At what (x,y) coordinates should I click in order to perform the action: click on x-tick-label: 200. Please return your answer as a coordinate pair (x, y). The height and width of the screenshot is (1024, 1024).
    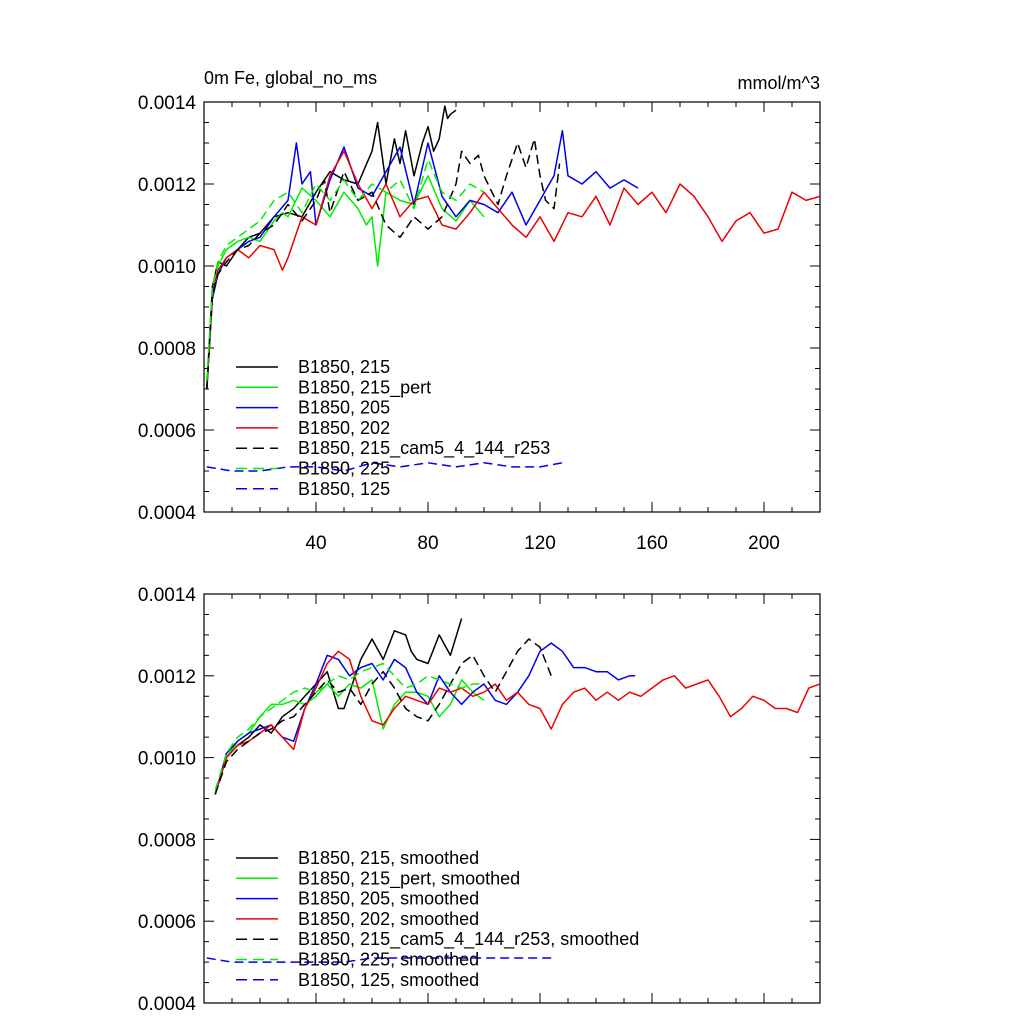
    Looking at the image, I should click on (764, 543).